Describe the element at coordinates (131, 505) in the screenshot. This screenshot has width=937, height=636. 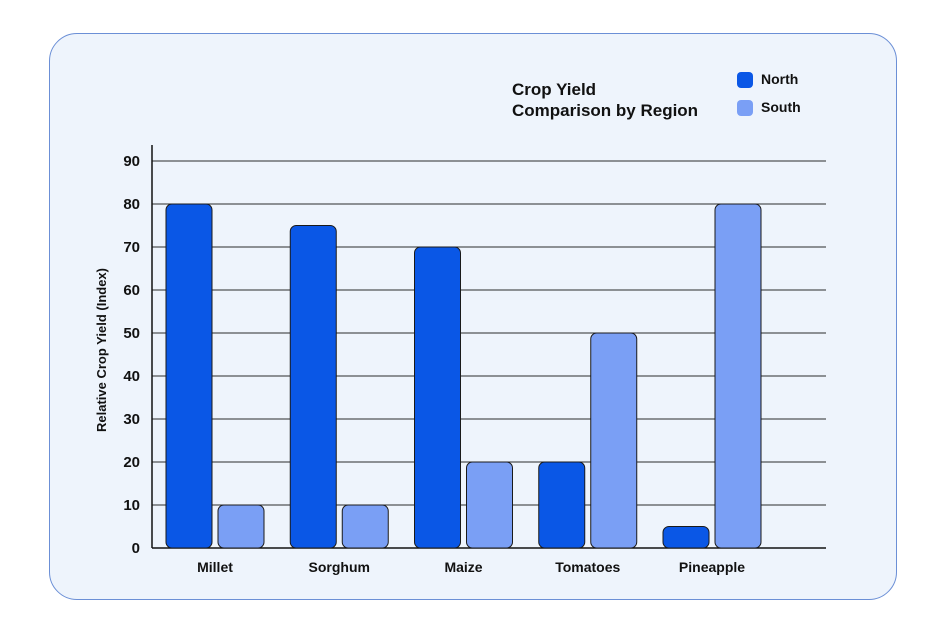
I see `y-tick-label: 10` at that location.